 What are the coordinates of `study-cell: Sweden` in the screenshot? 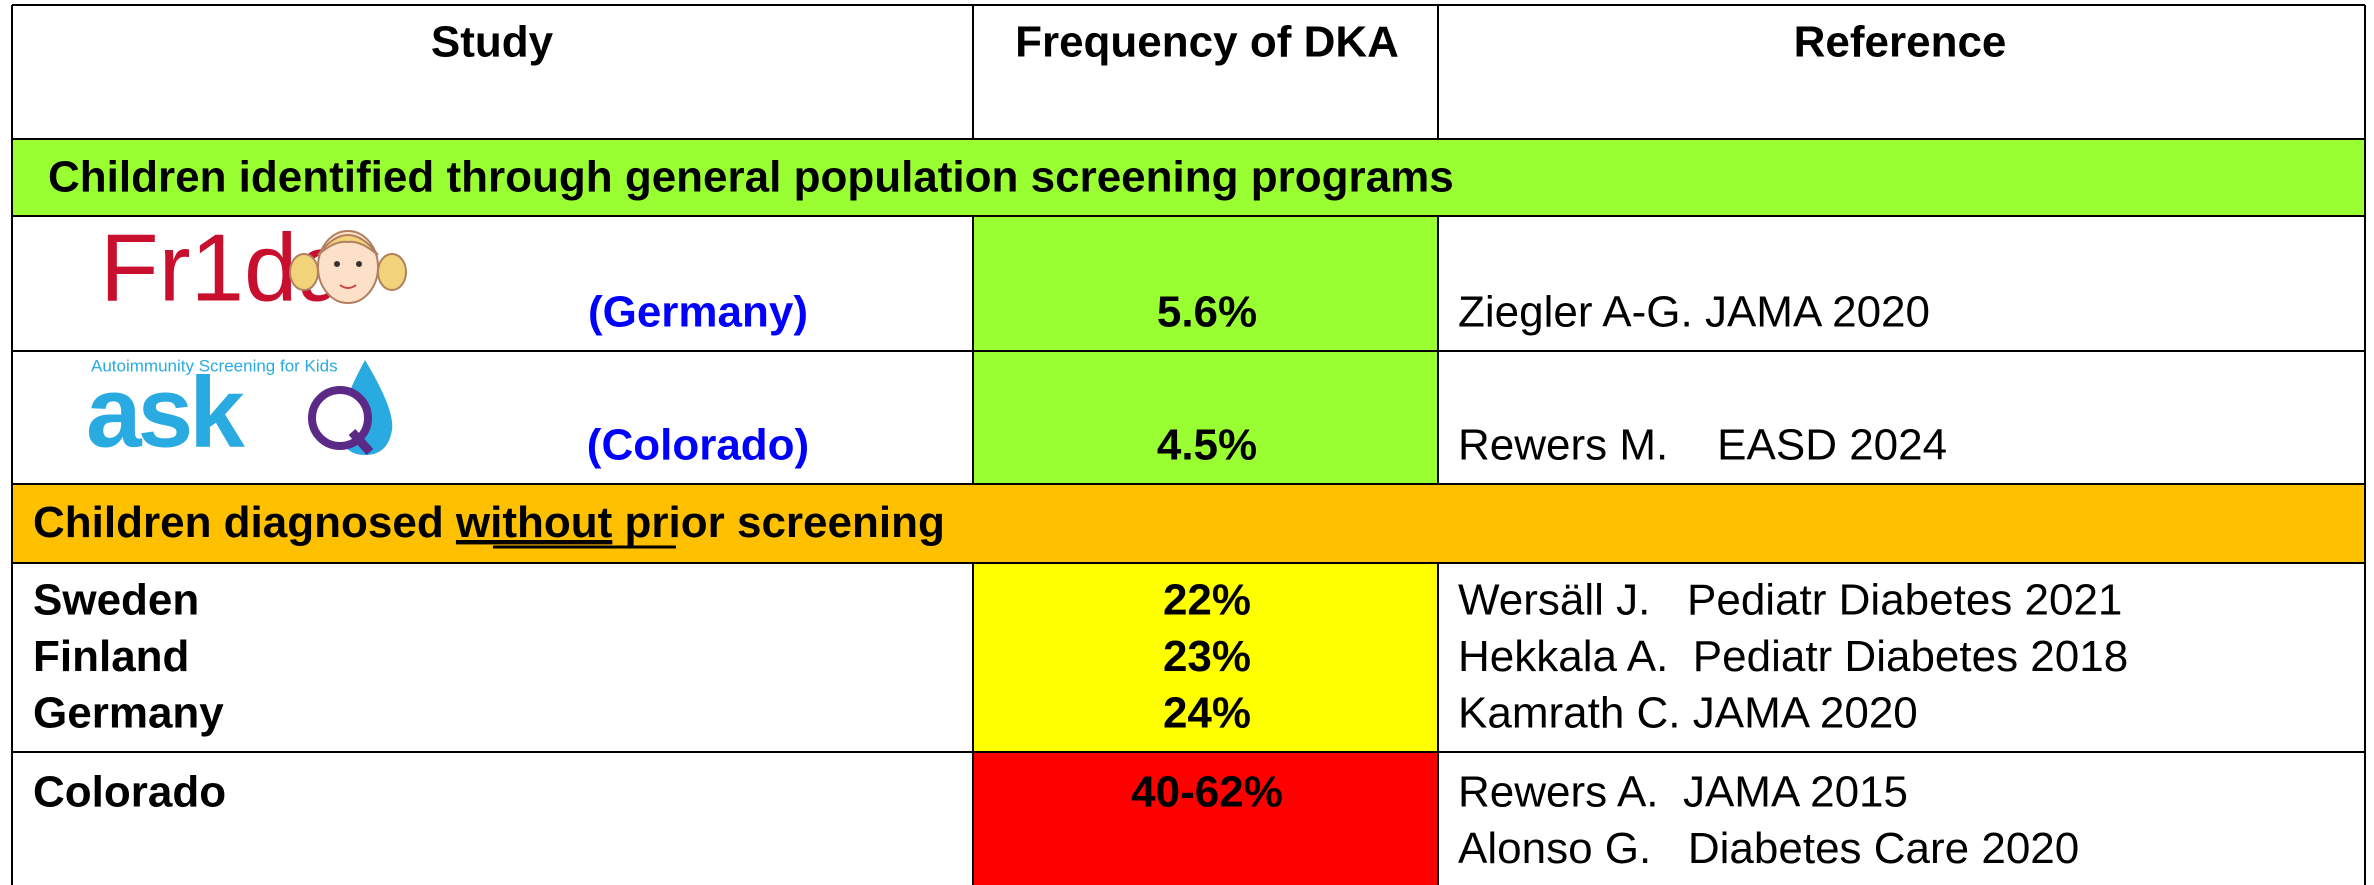 It's located at (116, 600).